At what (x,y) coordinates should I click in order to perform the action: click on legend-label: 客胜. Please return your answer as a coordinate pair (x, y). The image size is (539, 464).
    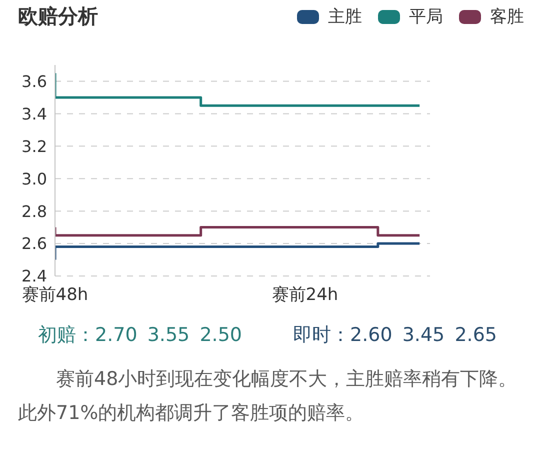
    Looking at the image, I should click on (507, 17).